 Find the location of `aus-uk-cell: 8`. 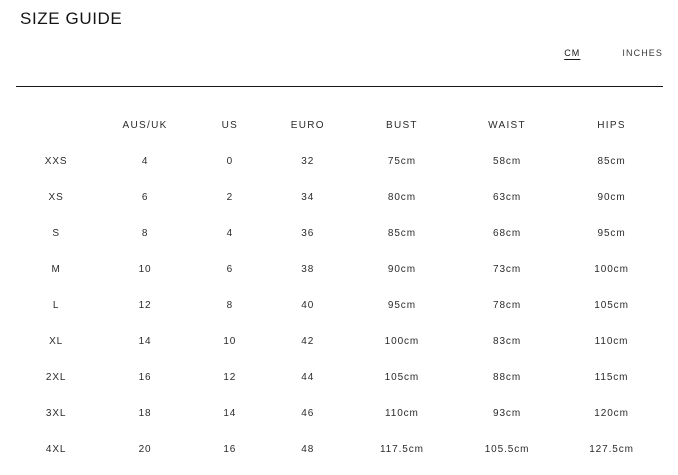

aus-uk-cell: 8 is located at coordinates (145, 233).